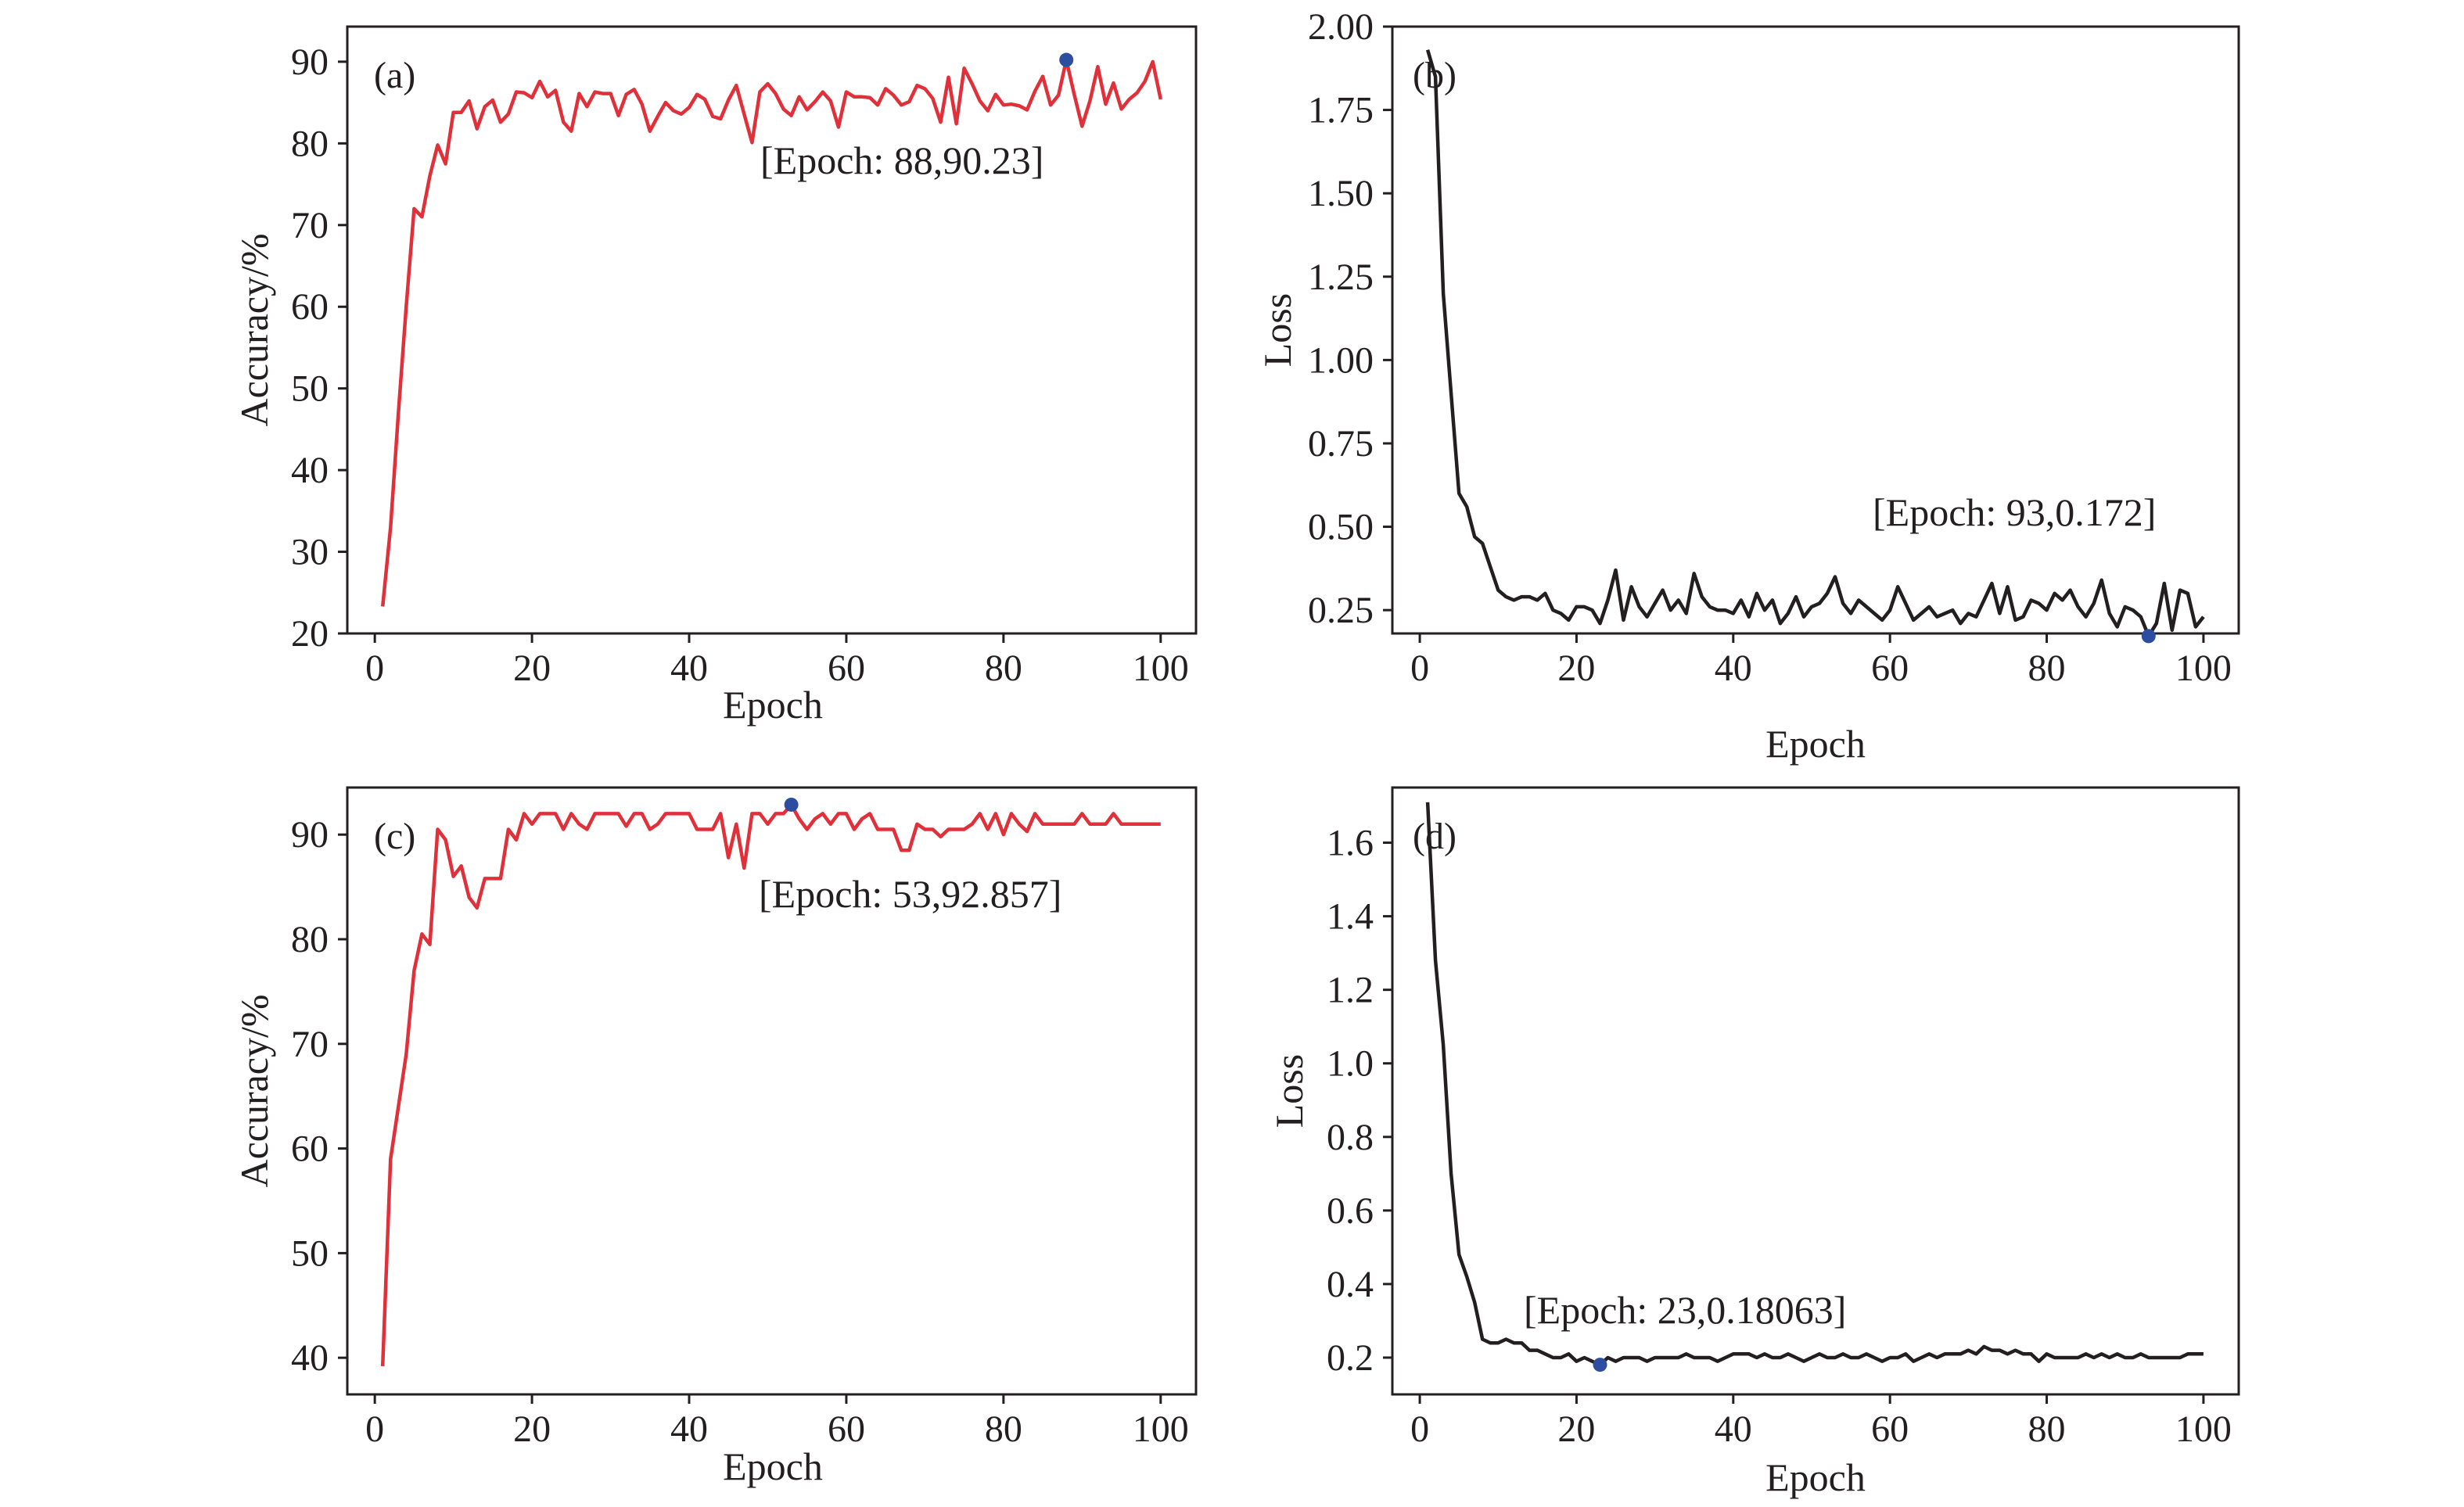  What do you see at coordinates (310, 552) in the screenshot?
I see `y-tick-label: 30` at bounding box center [310, 552].